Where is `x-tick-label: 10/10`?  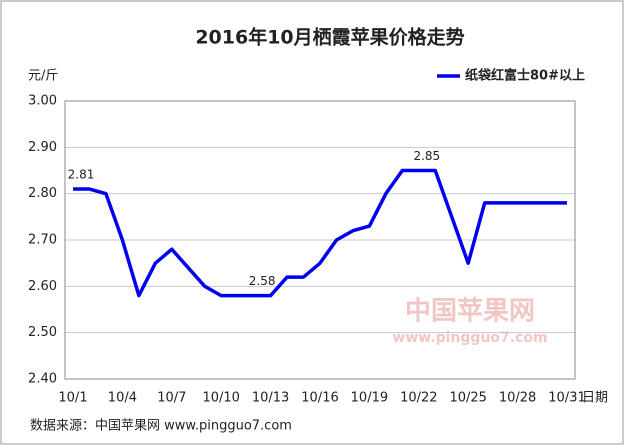 x-tick-label: 10/10 is located at coordinates (220, 398).